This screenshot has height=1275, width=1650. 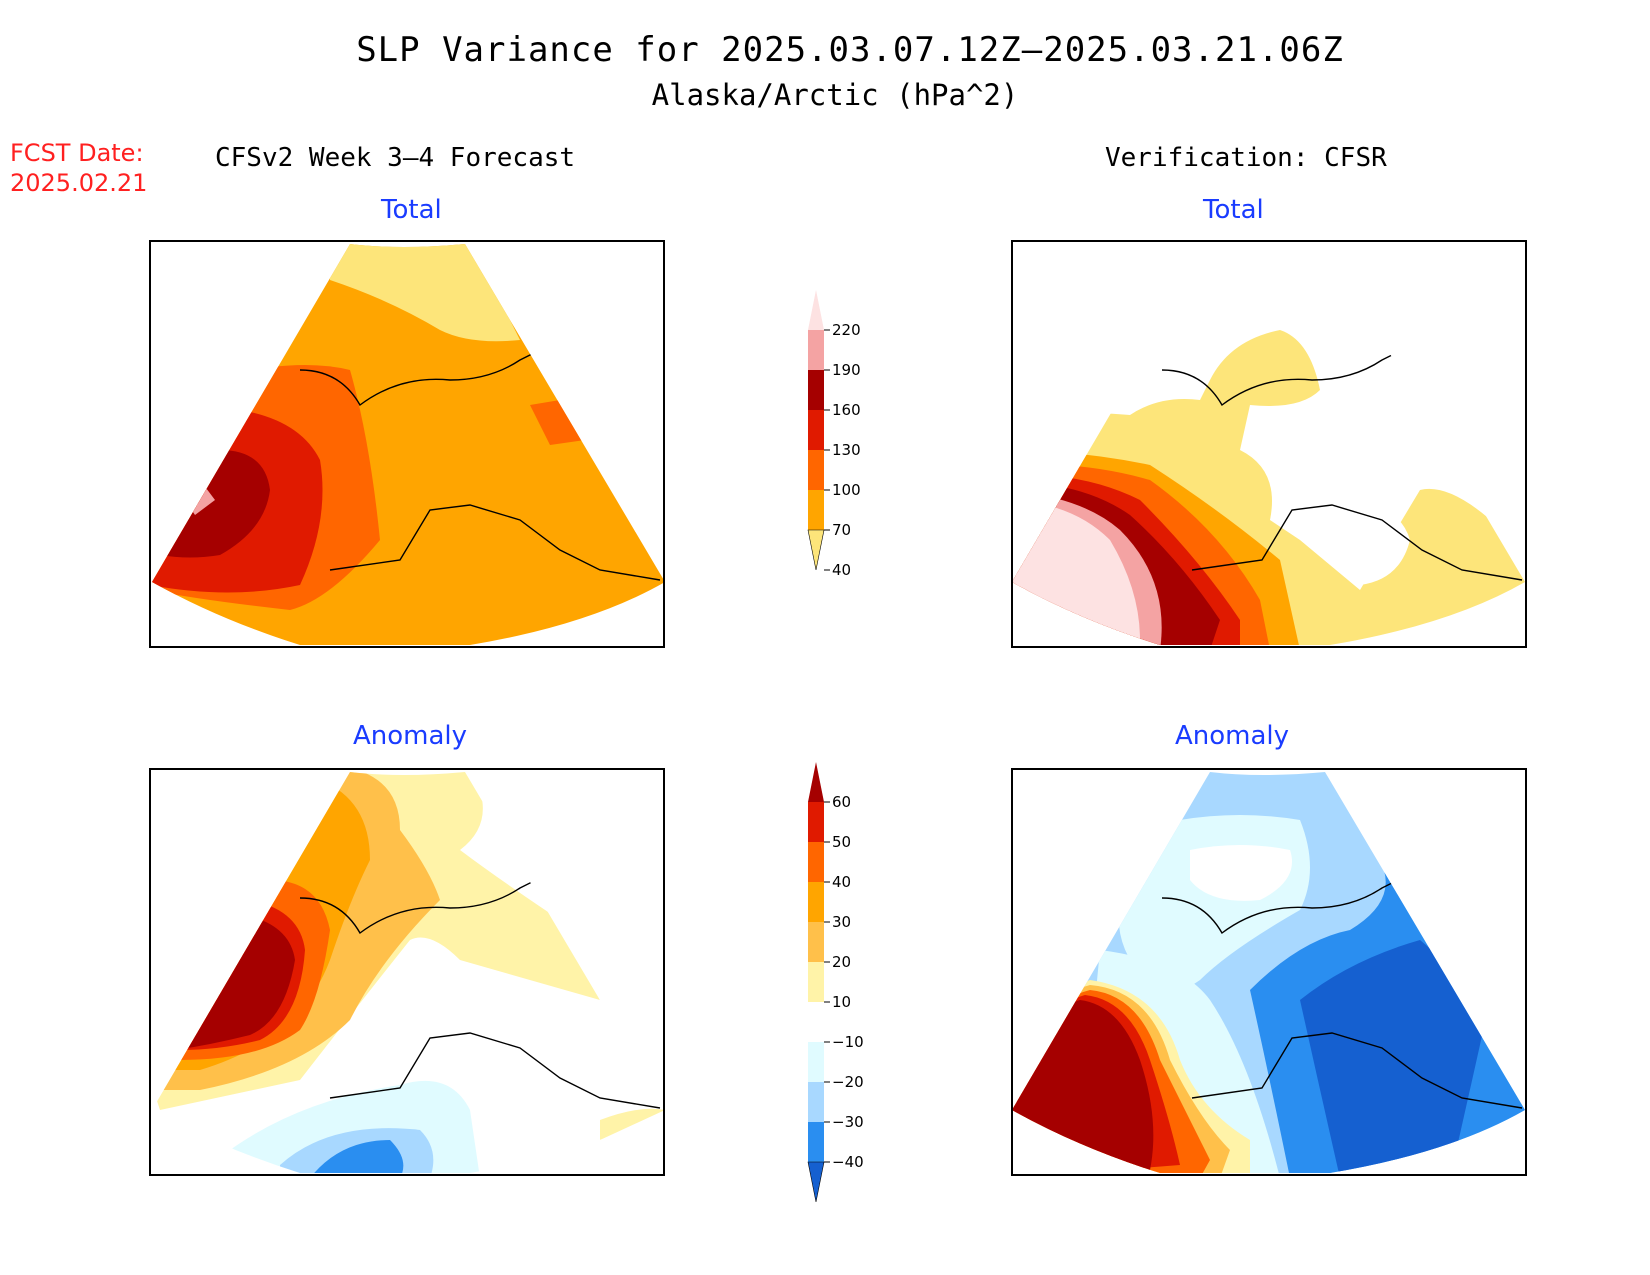 I want to click on total-colorbar: 220 190 160 130 100 70 40, so click(x=834, y=434).